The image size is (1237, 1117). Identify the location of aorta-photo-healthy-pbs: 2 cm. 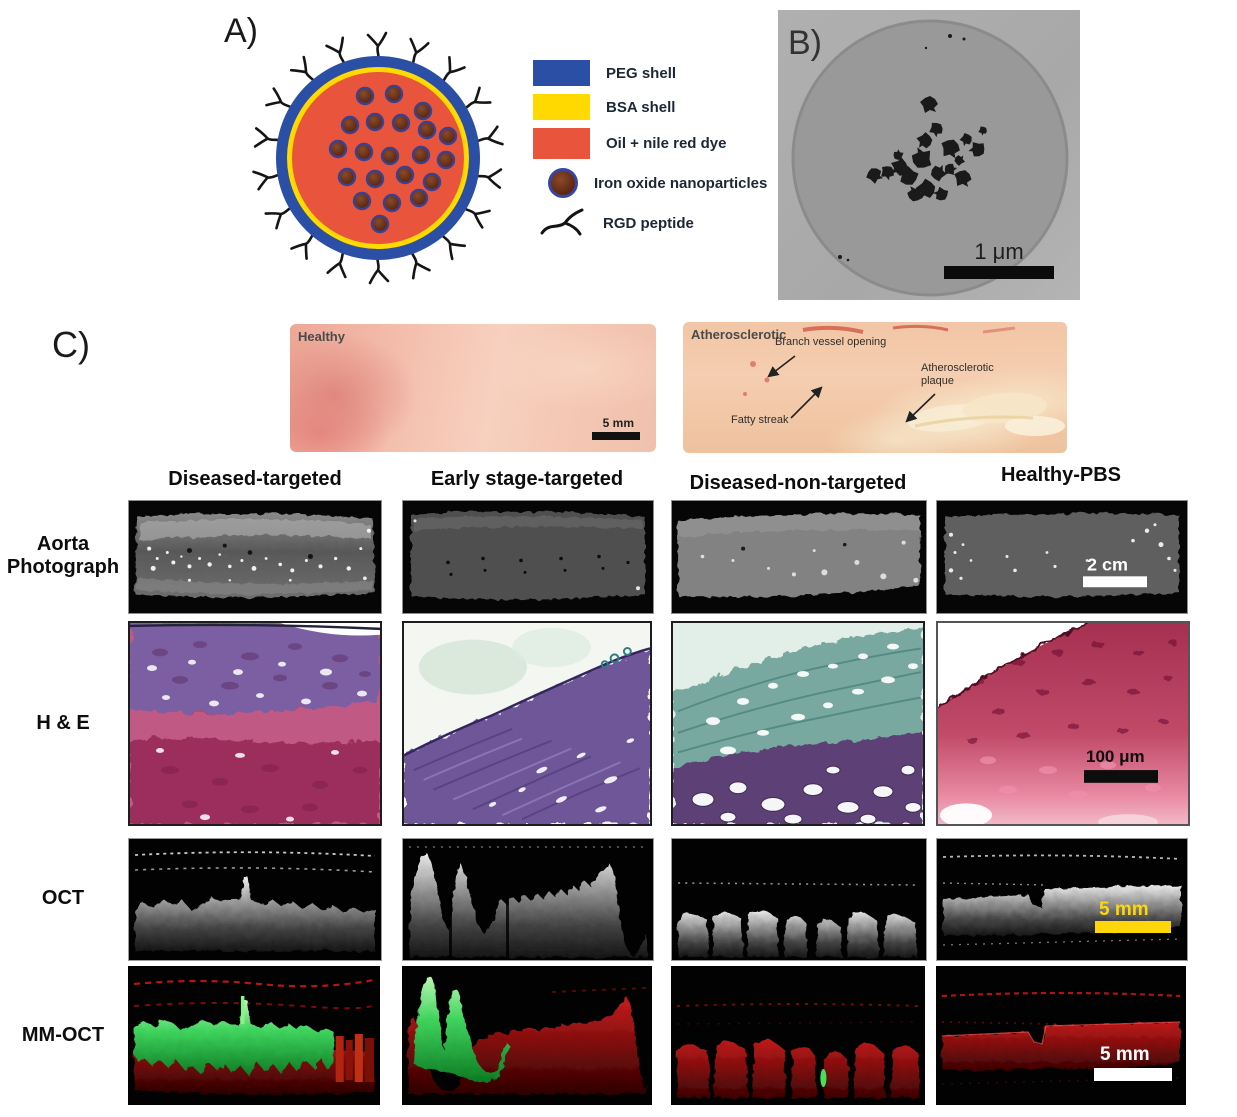
(1062, 557).